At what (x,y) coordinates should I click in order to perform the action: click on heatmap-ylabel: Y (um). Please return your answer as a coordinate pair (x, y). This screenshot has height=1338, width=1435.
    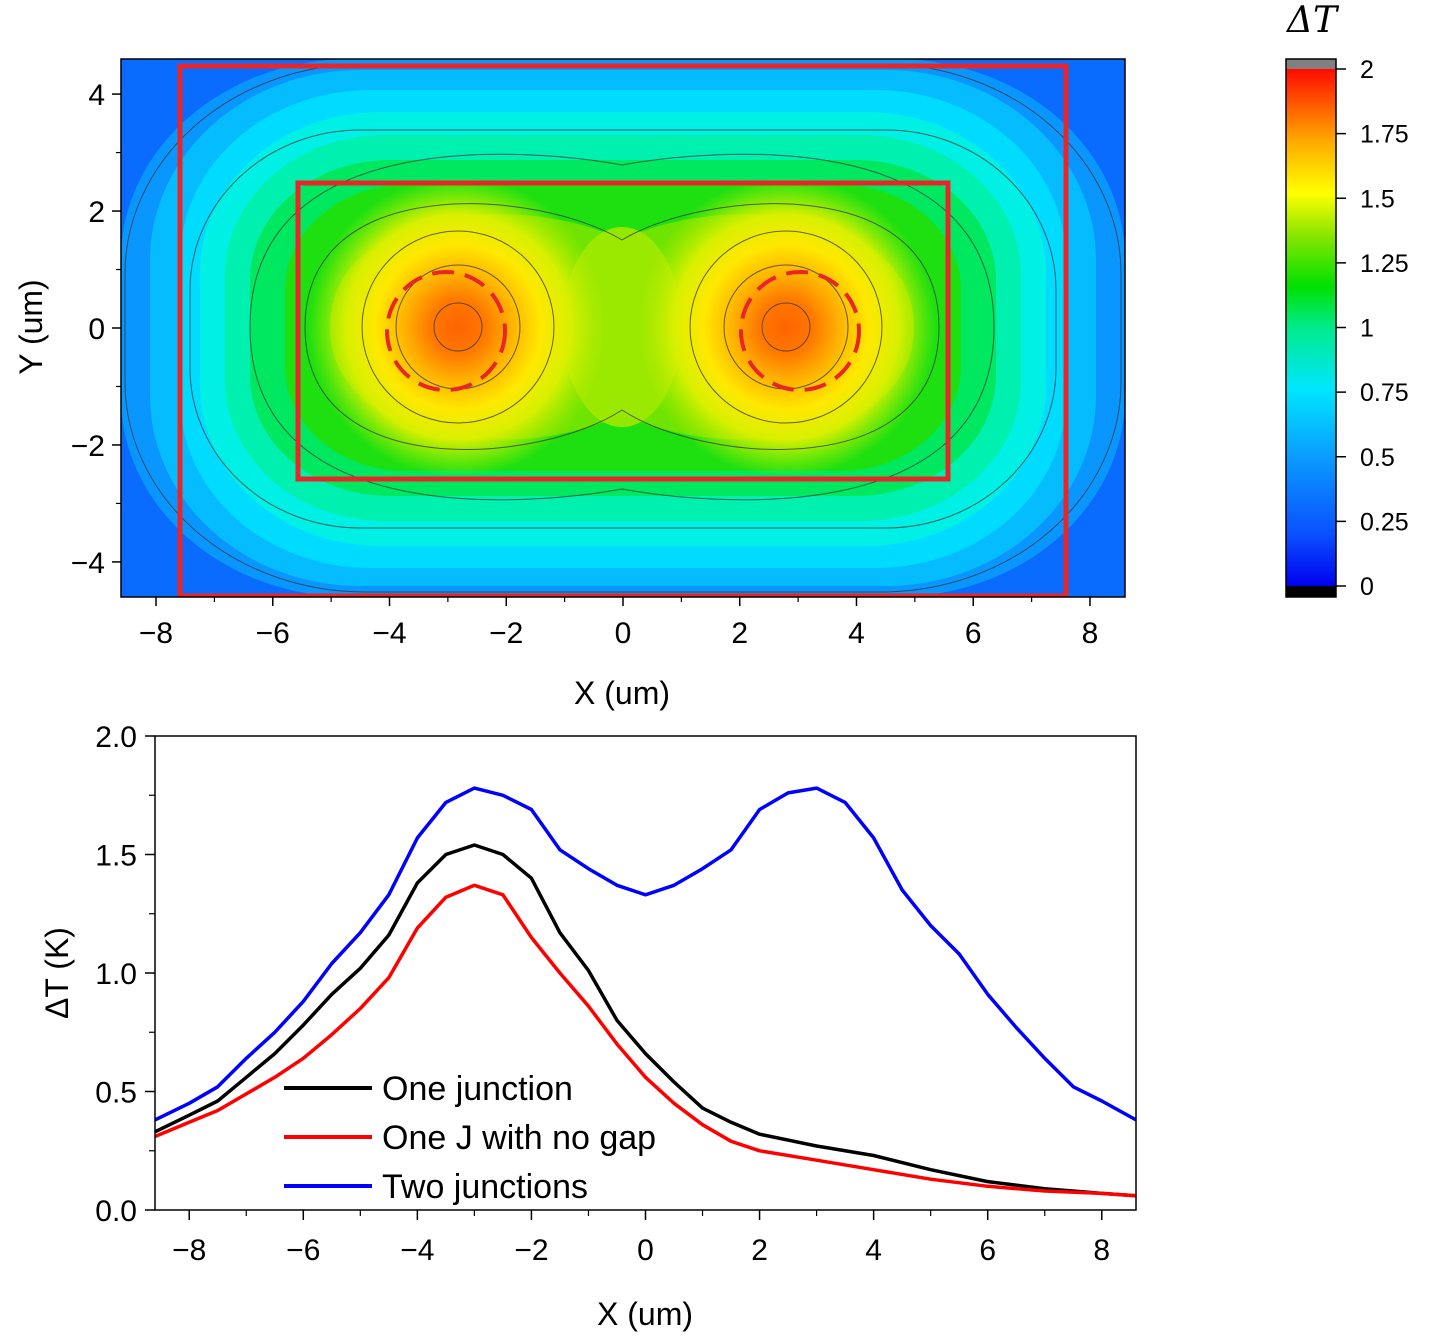
    Looking at the image, I should click on (31, 326).